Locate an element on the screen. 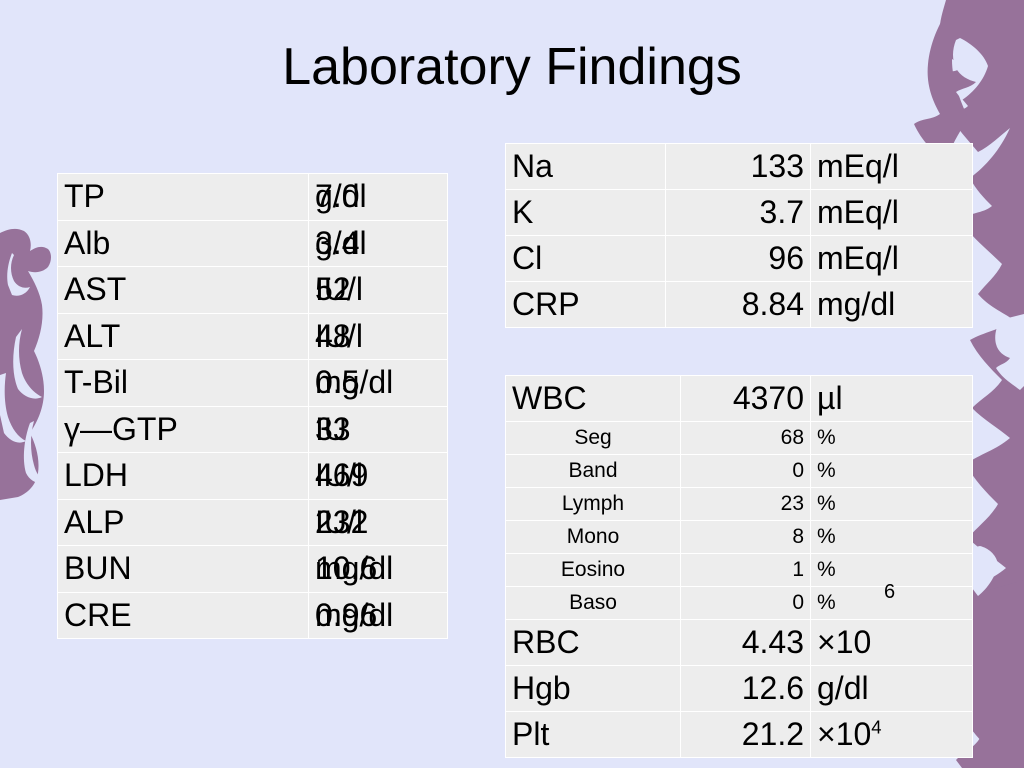 This screenshot has width=1024, height=768. table-row: BUN10.6mg/dl is located at coordinates (252, 569).